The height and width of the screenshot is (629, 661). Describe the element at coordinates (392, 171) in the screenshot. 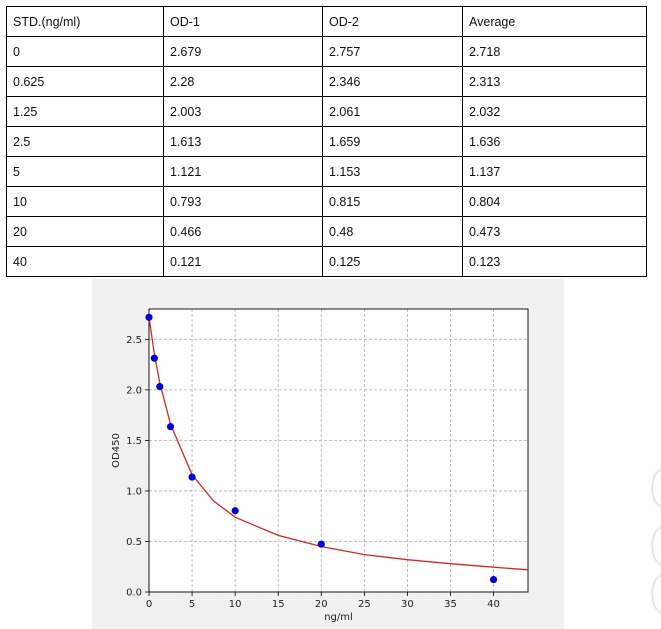

I see `table-cell: 1.153` at that location.